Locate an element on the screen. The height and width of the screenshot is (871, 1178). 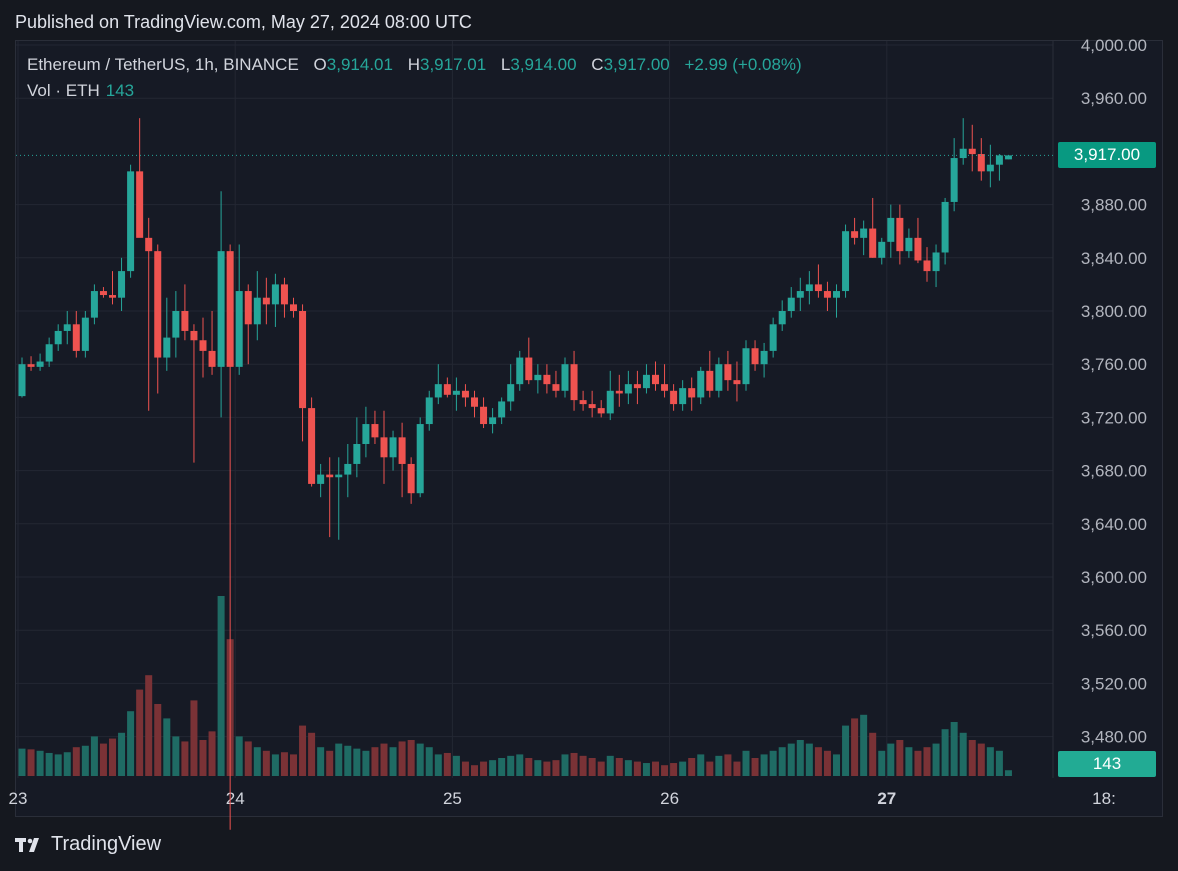
low-value: 3,914.00 is located at coordinates (543, 64).